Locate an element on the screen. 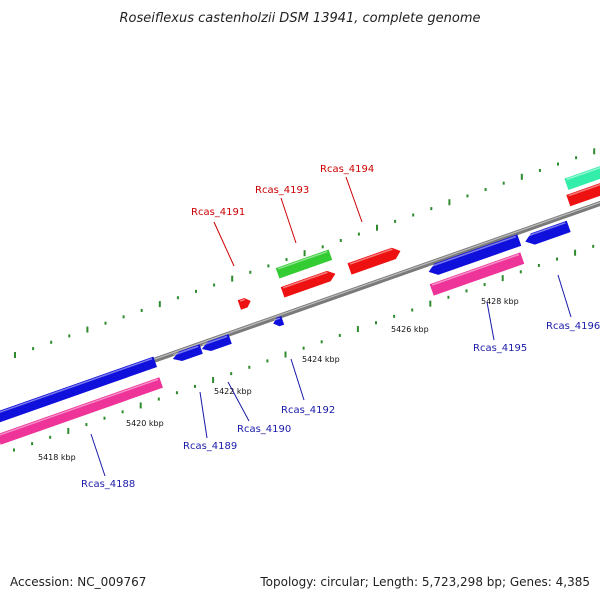  feature-rcas-4193-cds is located at coordinates (308, 284).